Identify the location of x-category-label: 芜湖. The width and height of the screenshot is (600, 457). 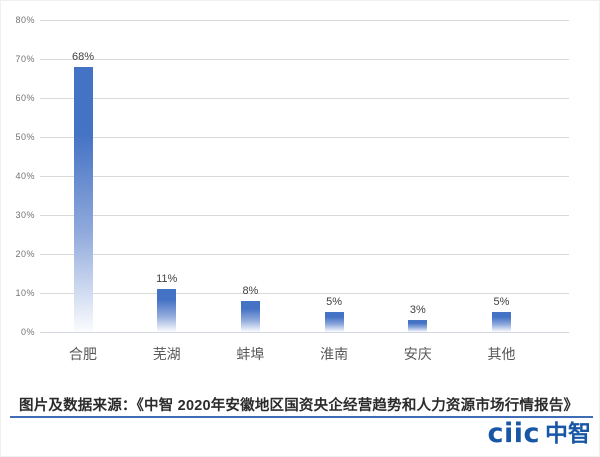
(166, 354).